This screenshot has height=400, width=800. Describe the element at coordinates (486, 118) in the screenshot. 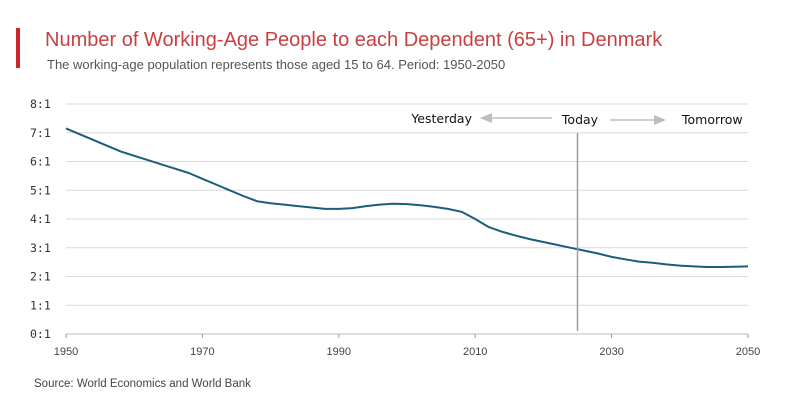

I see `yesterday-arrowhead-icon` at that location.